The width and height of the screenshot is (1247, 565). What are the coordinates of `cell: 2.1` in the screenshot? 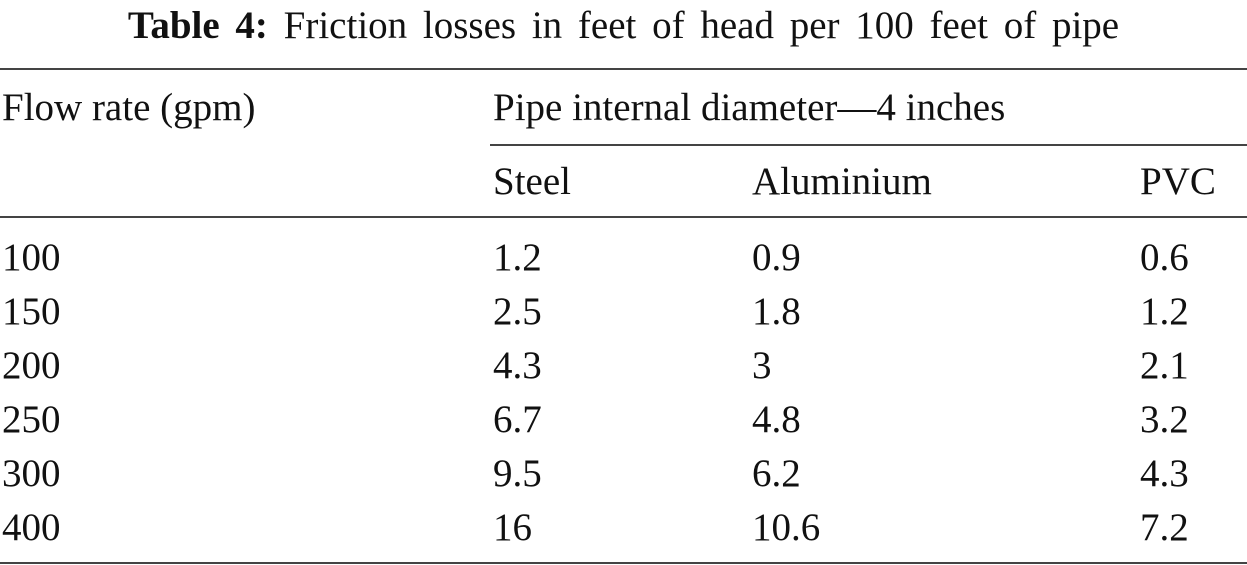 It's located at (1164, 365).